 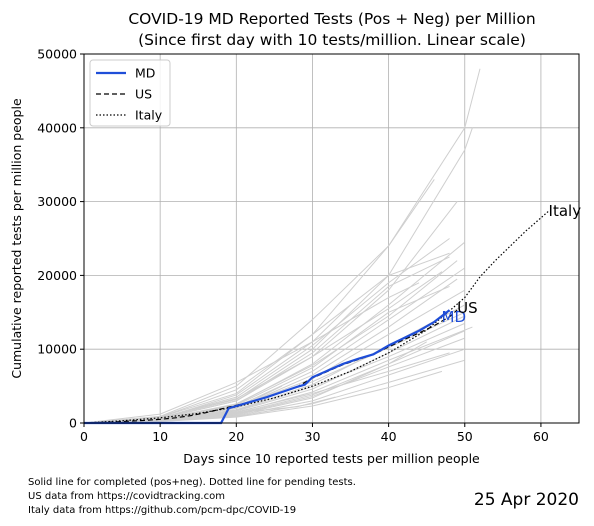 I want to click on legend: MD US Italy, so click(x=130, y=93).